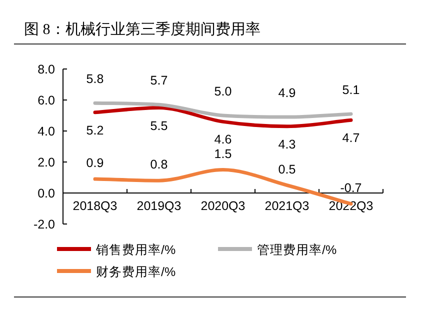 Image resolution: width=428 pixels, height=321 pixels. Describe the element at coordinates (223, 139) in the screenshot. I see `data-label: 4.6` at that location.